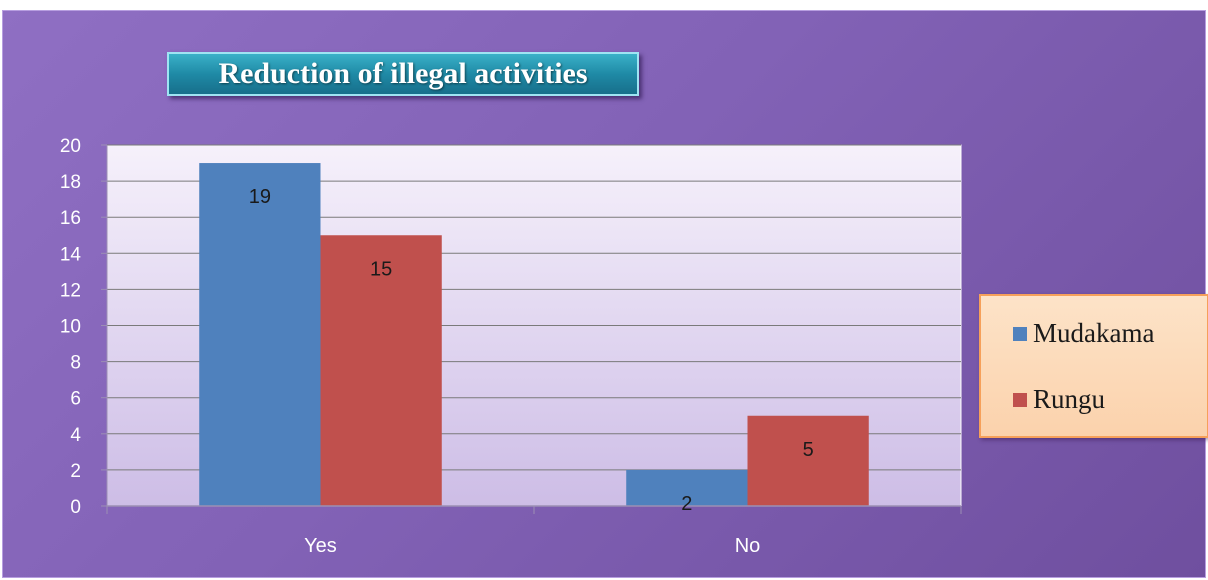  I want to click on chart-title: Reduction of illegal activities, so click(402, 74).